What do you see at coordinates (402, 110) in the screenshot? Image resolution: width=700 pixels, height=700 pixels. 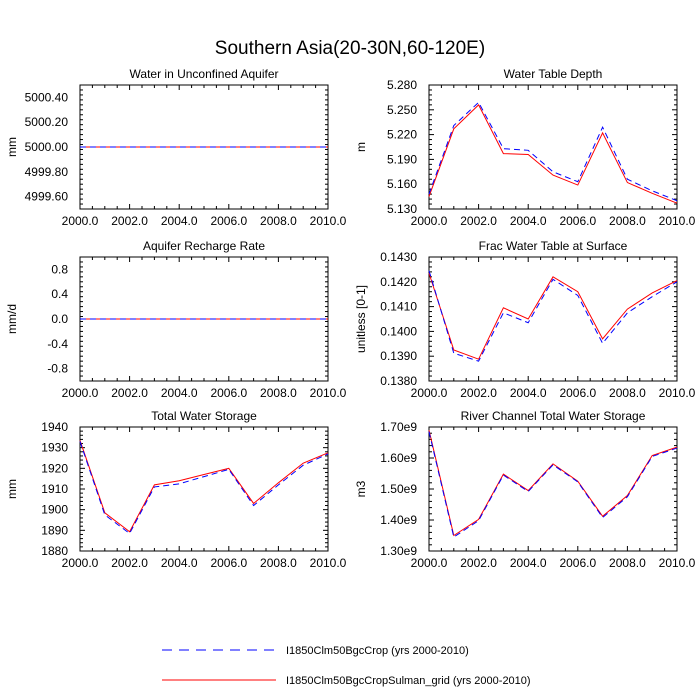 I see `y-tick-label: 5.250` at bounding box center [402, 110].